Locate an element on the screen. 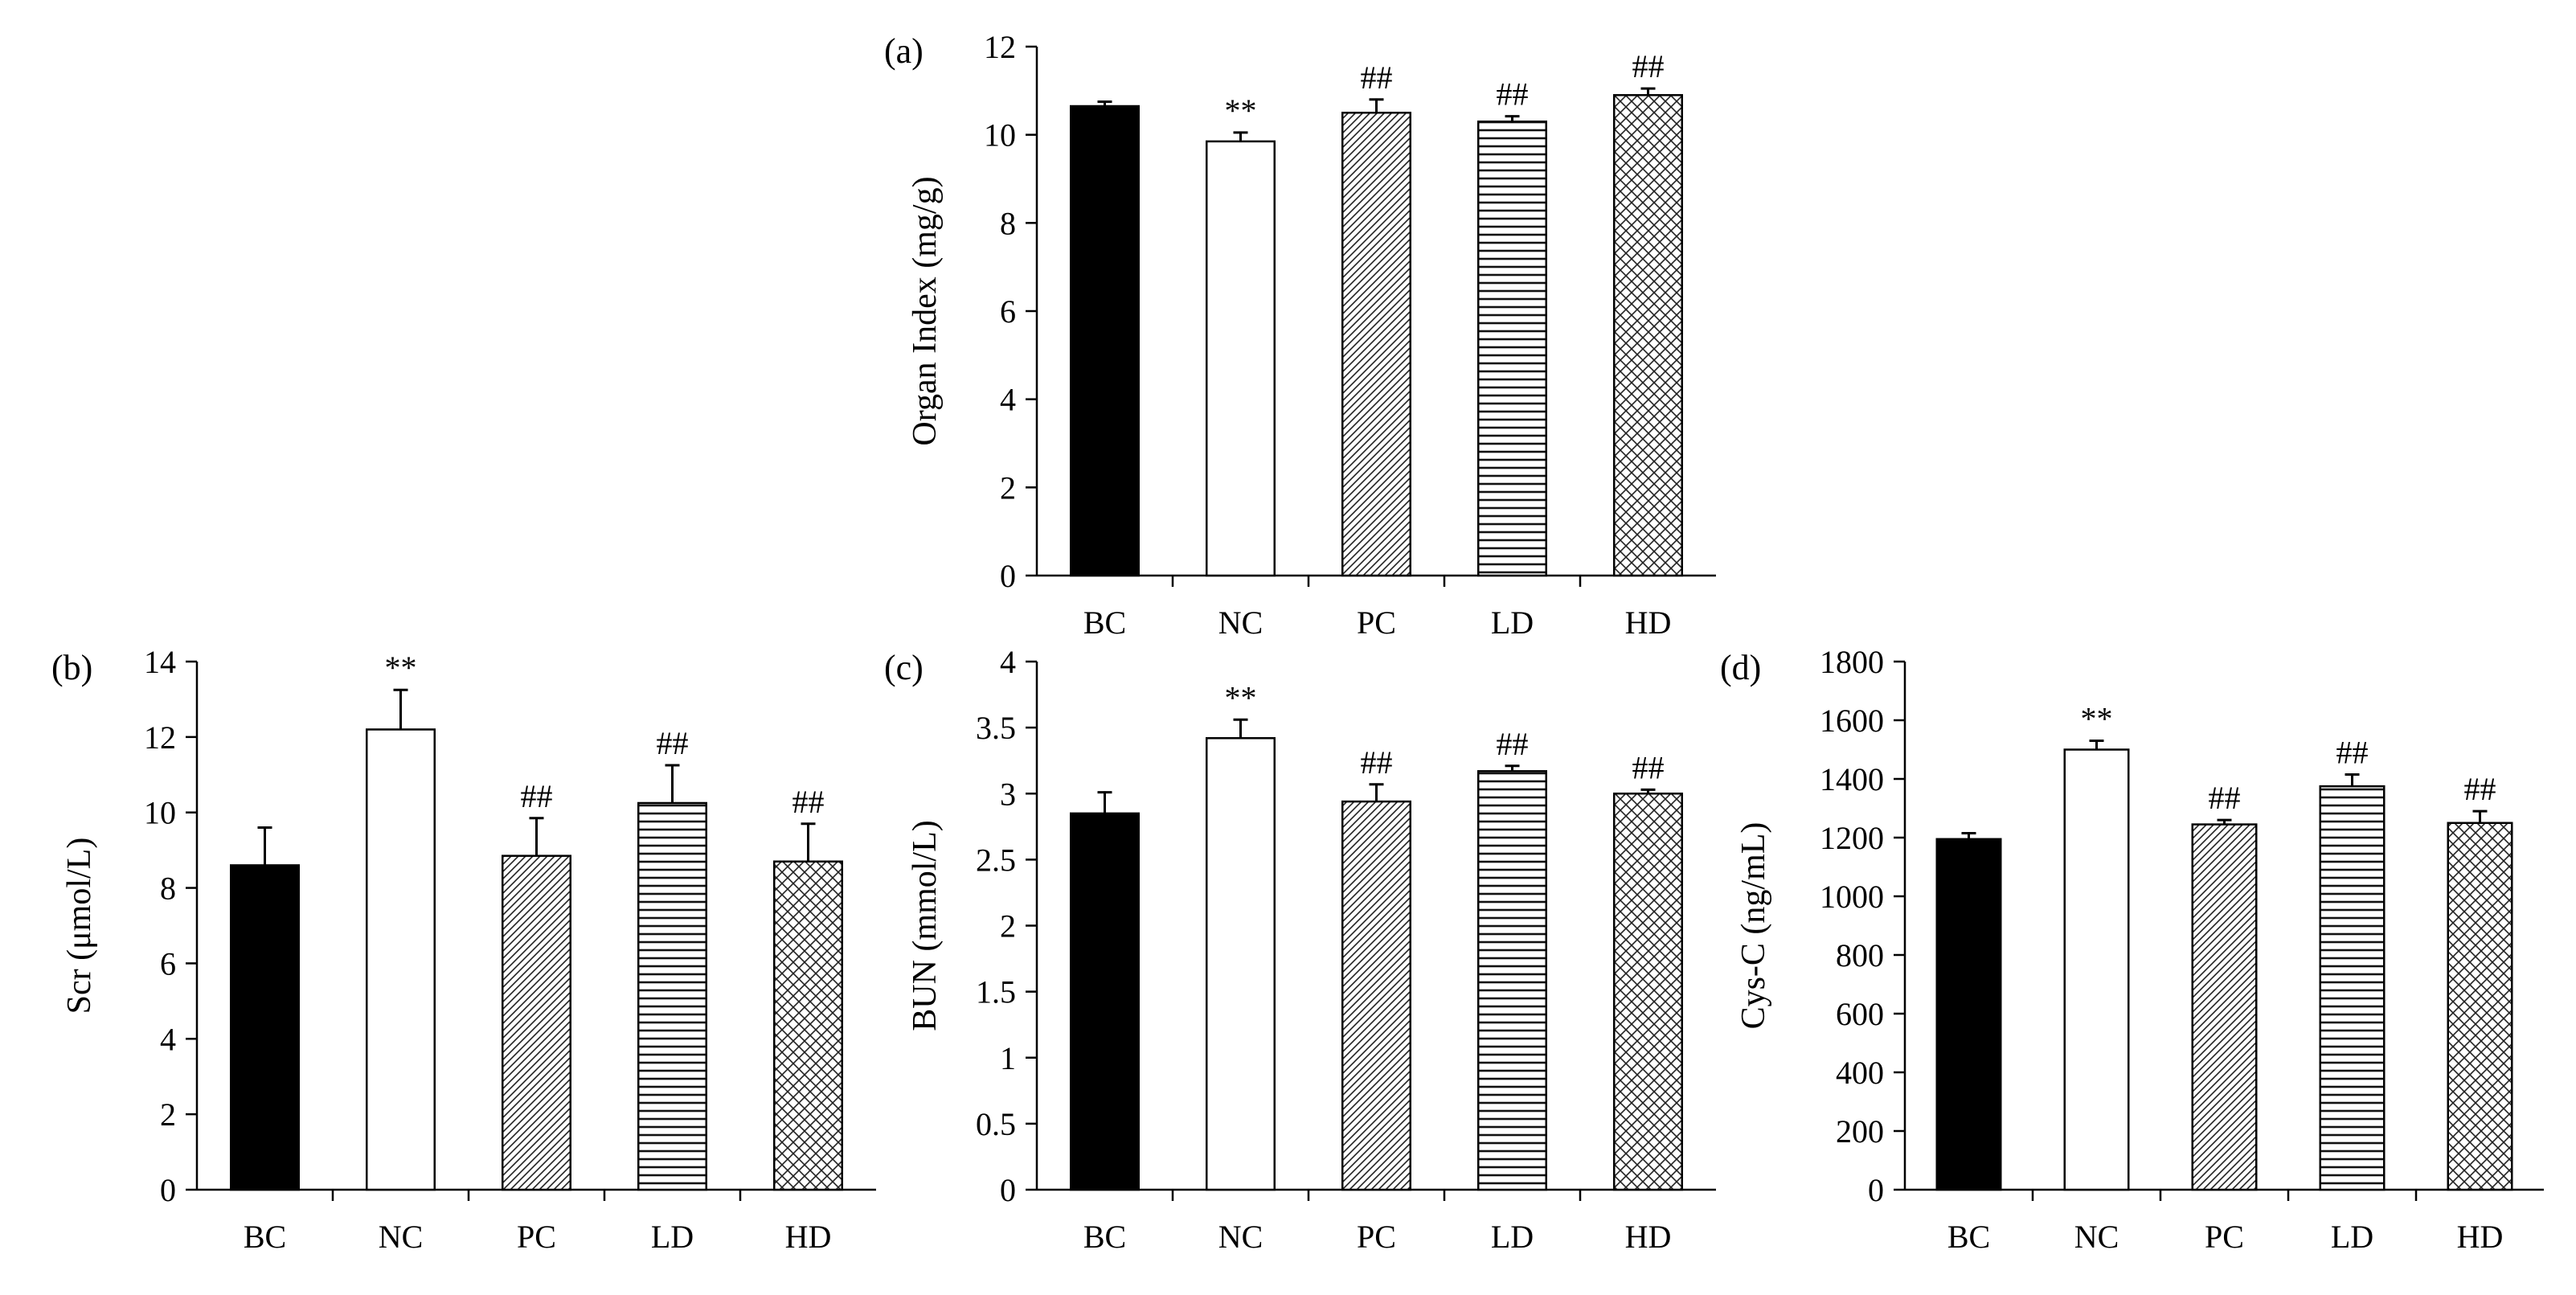  y-tick-label: 600 is located at coordinates (1860, 1014).